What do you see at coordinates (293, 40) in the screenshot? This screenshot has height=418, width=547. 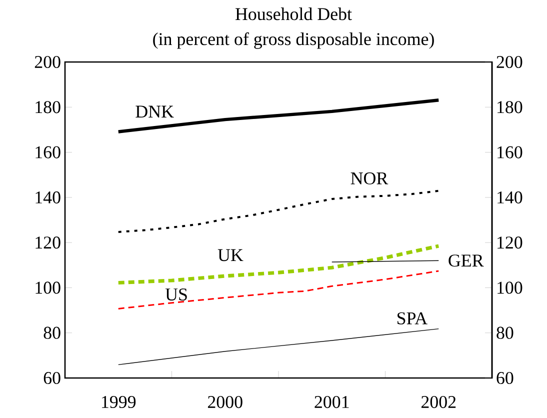 I see `chart-subtitle: (in percent of gross disposable income)` at bounding box center [293, 40].